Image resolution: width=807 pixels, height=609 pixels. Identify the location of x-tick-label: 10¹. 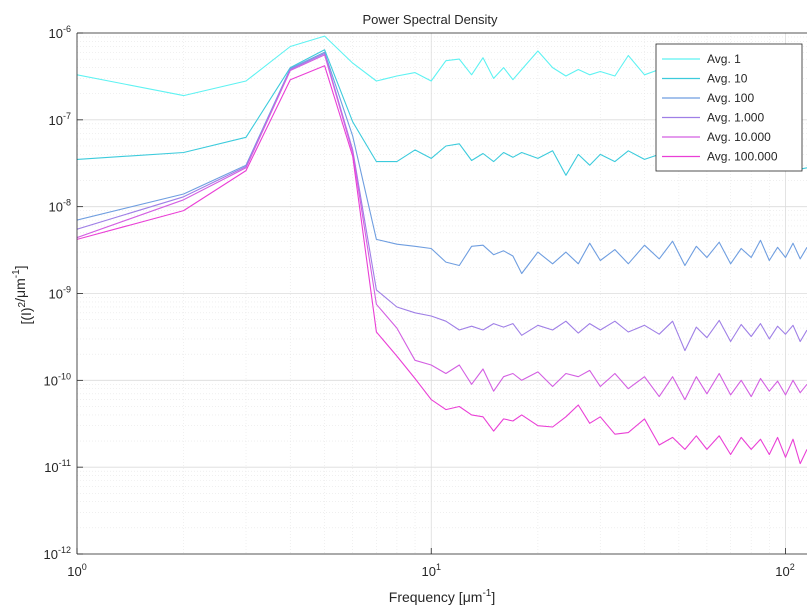
(431, 570).